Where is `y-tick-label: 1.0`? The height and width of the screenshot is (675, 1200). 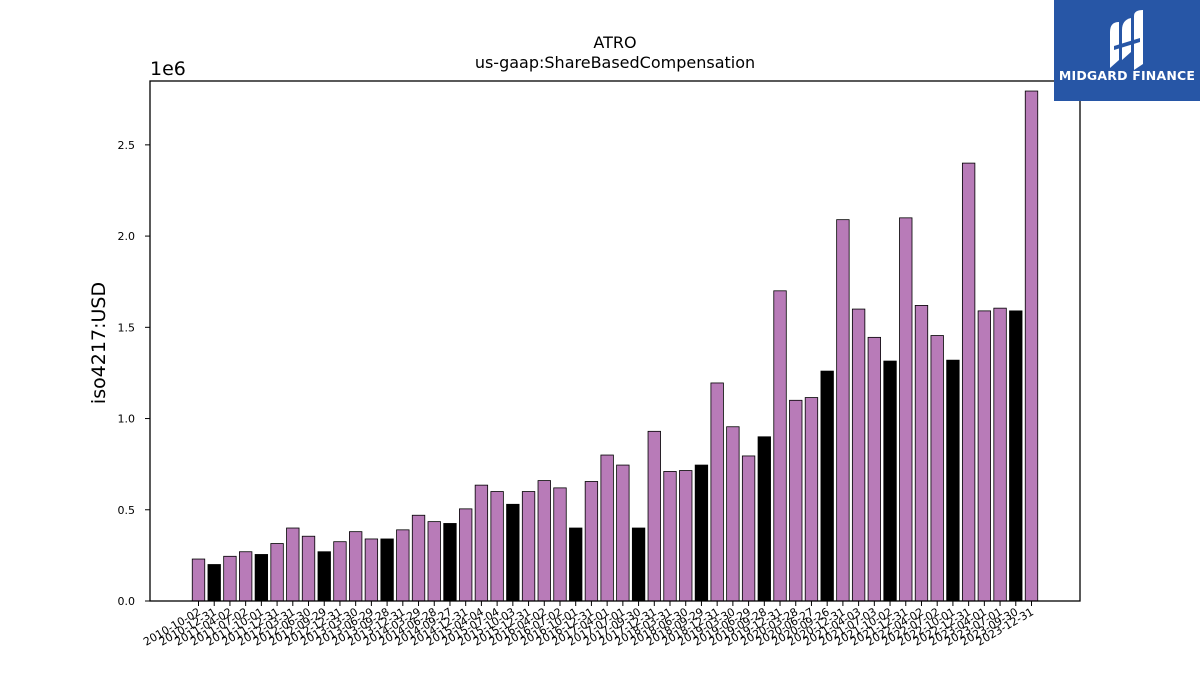
y-tick-label: 1.0 is located at coordinates (127, 419).